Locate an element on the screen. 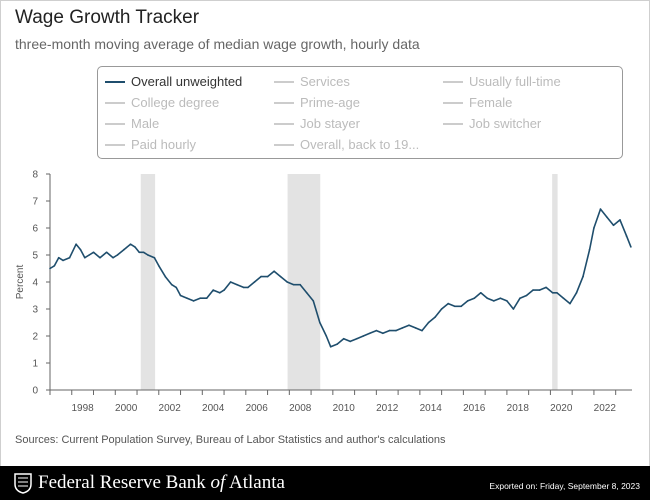 This screenshot has width=650, height=500. y-tick-label: 8 is located at coordinates (35, 175).